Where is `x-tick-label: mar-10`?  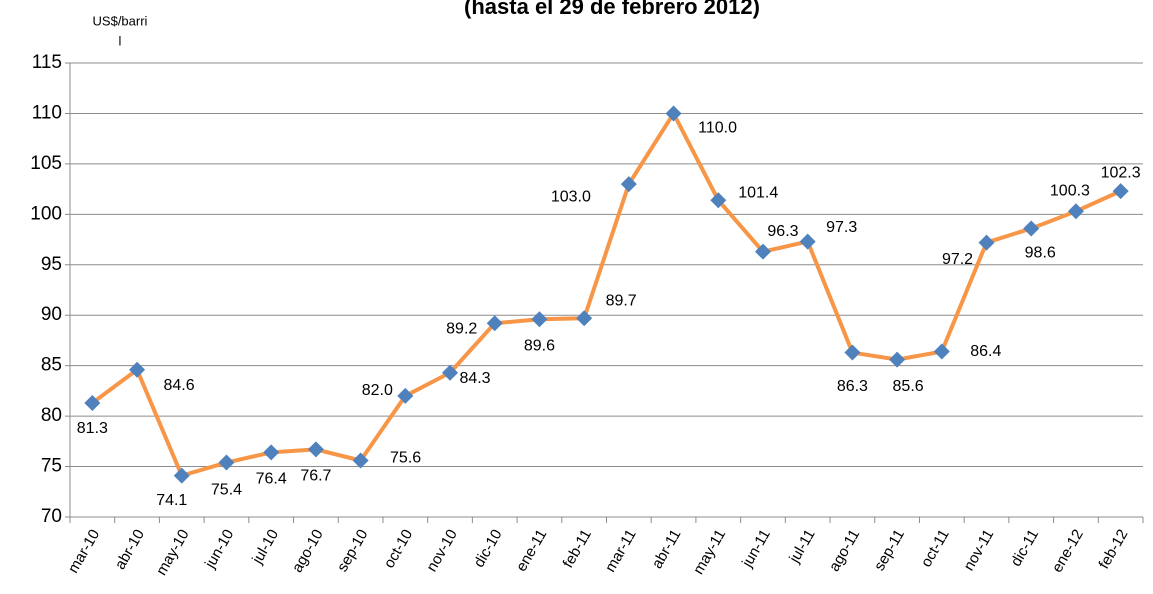
x-tick-label: mar-10 is located at coordinates (84, 551).